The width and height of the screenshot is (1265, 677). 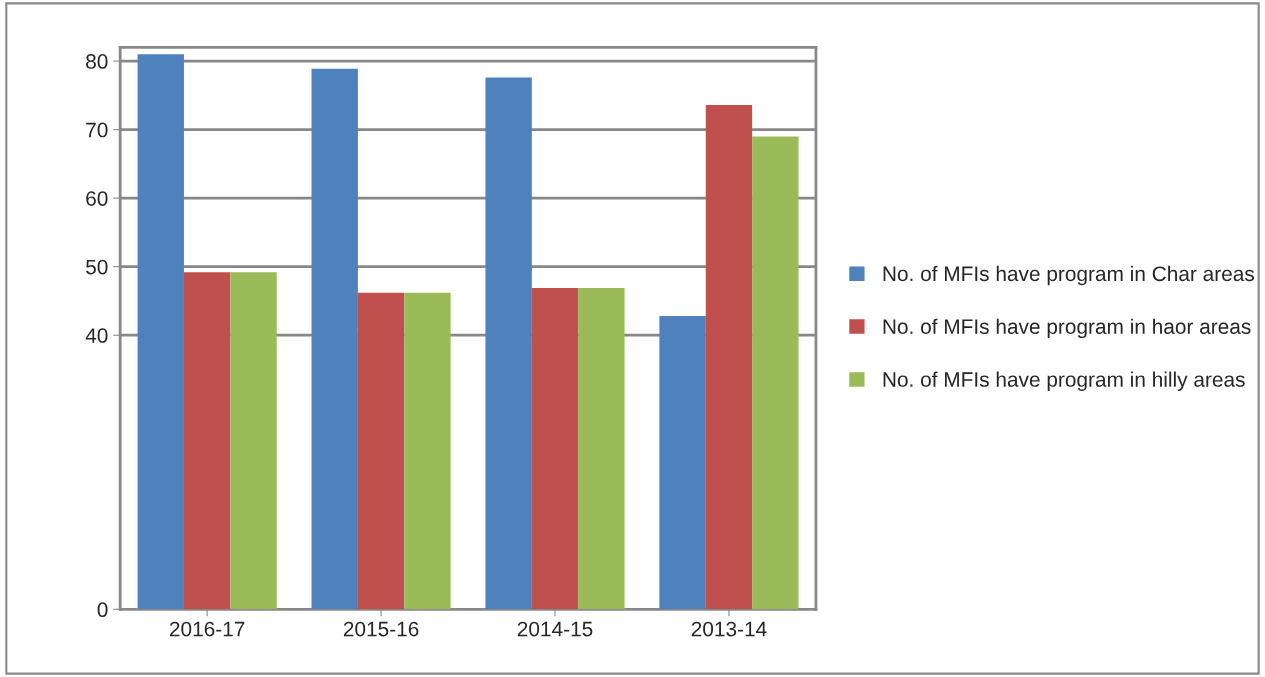 What do you see at coordinates (102, 610) in the screenshot?
I see `y-tick-label: 0` at bounding box center [102, 610].